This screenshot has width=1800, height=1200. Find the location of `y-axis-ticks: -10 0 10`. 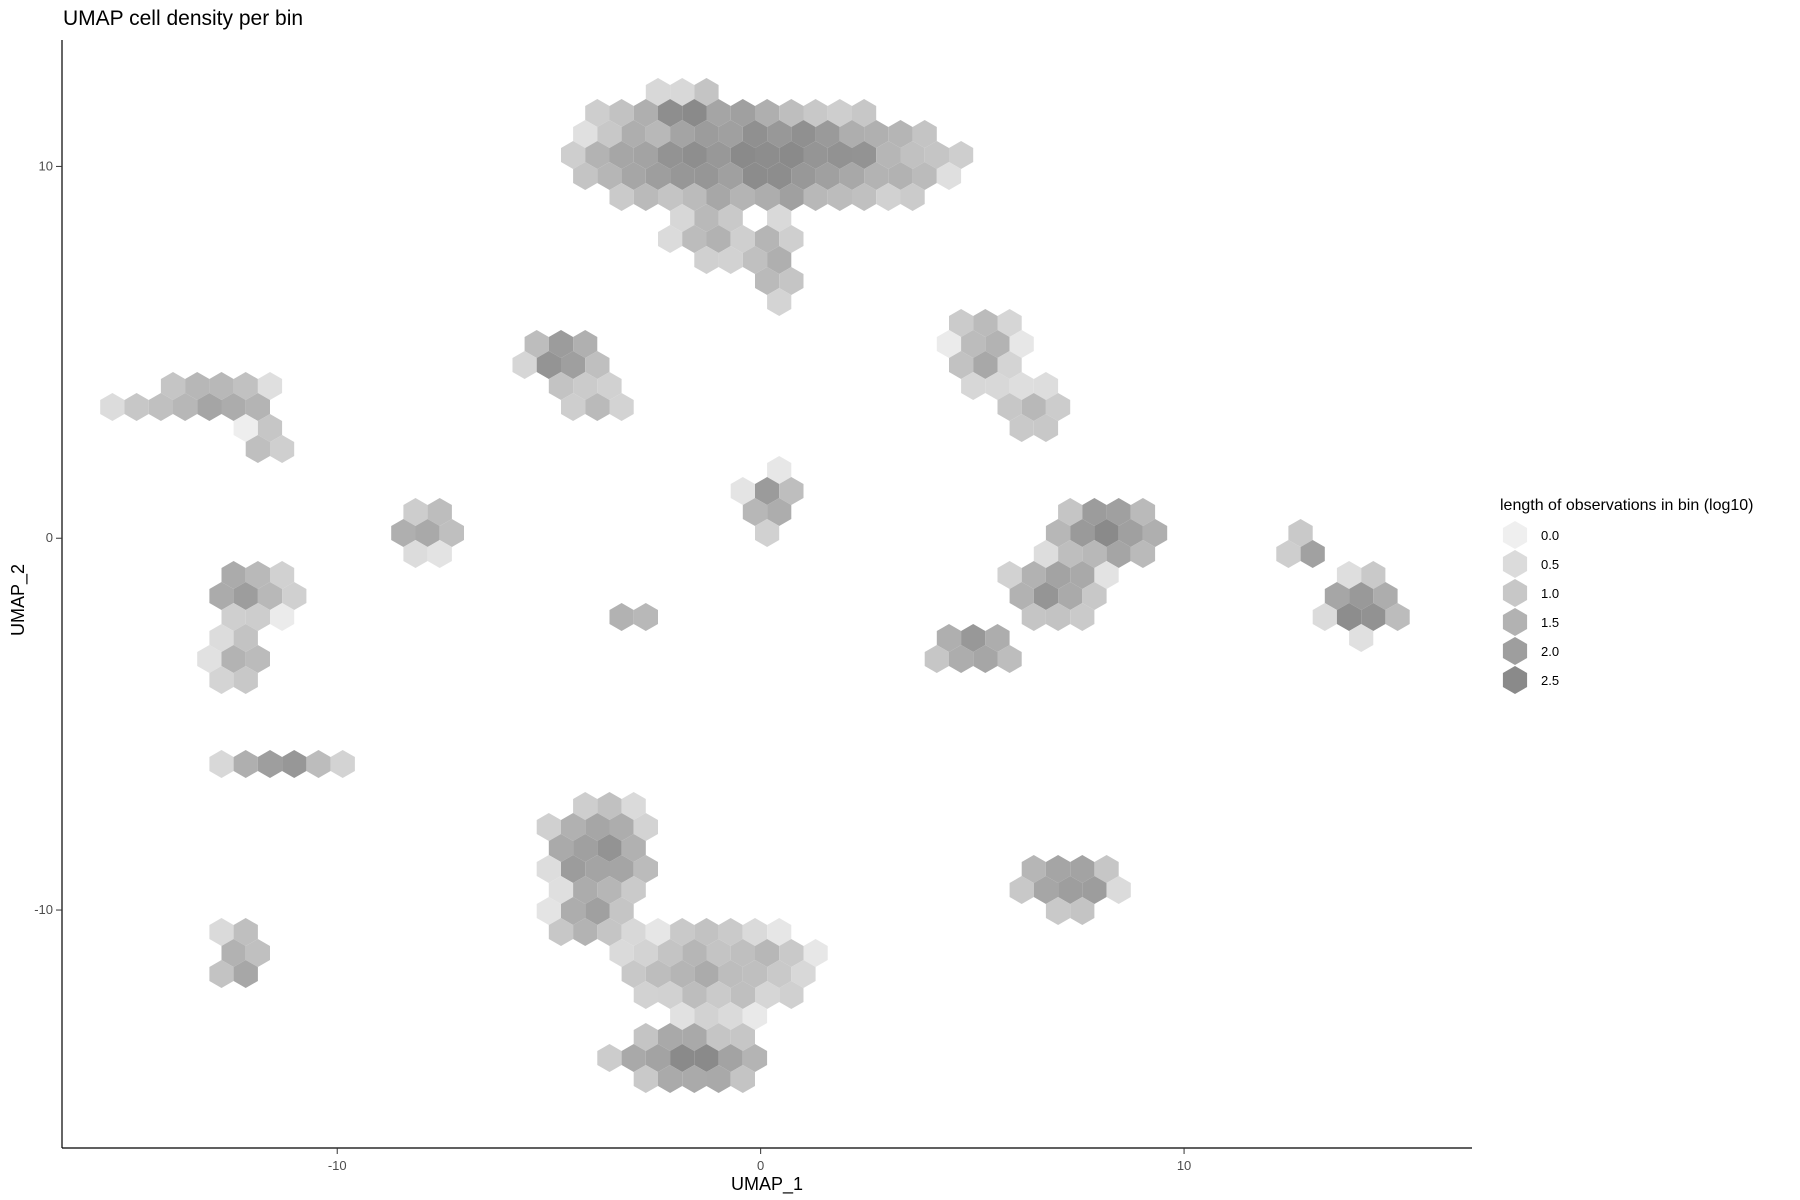

y-axis-ticks: -10 0 10 is located at coordinates (48, 537).